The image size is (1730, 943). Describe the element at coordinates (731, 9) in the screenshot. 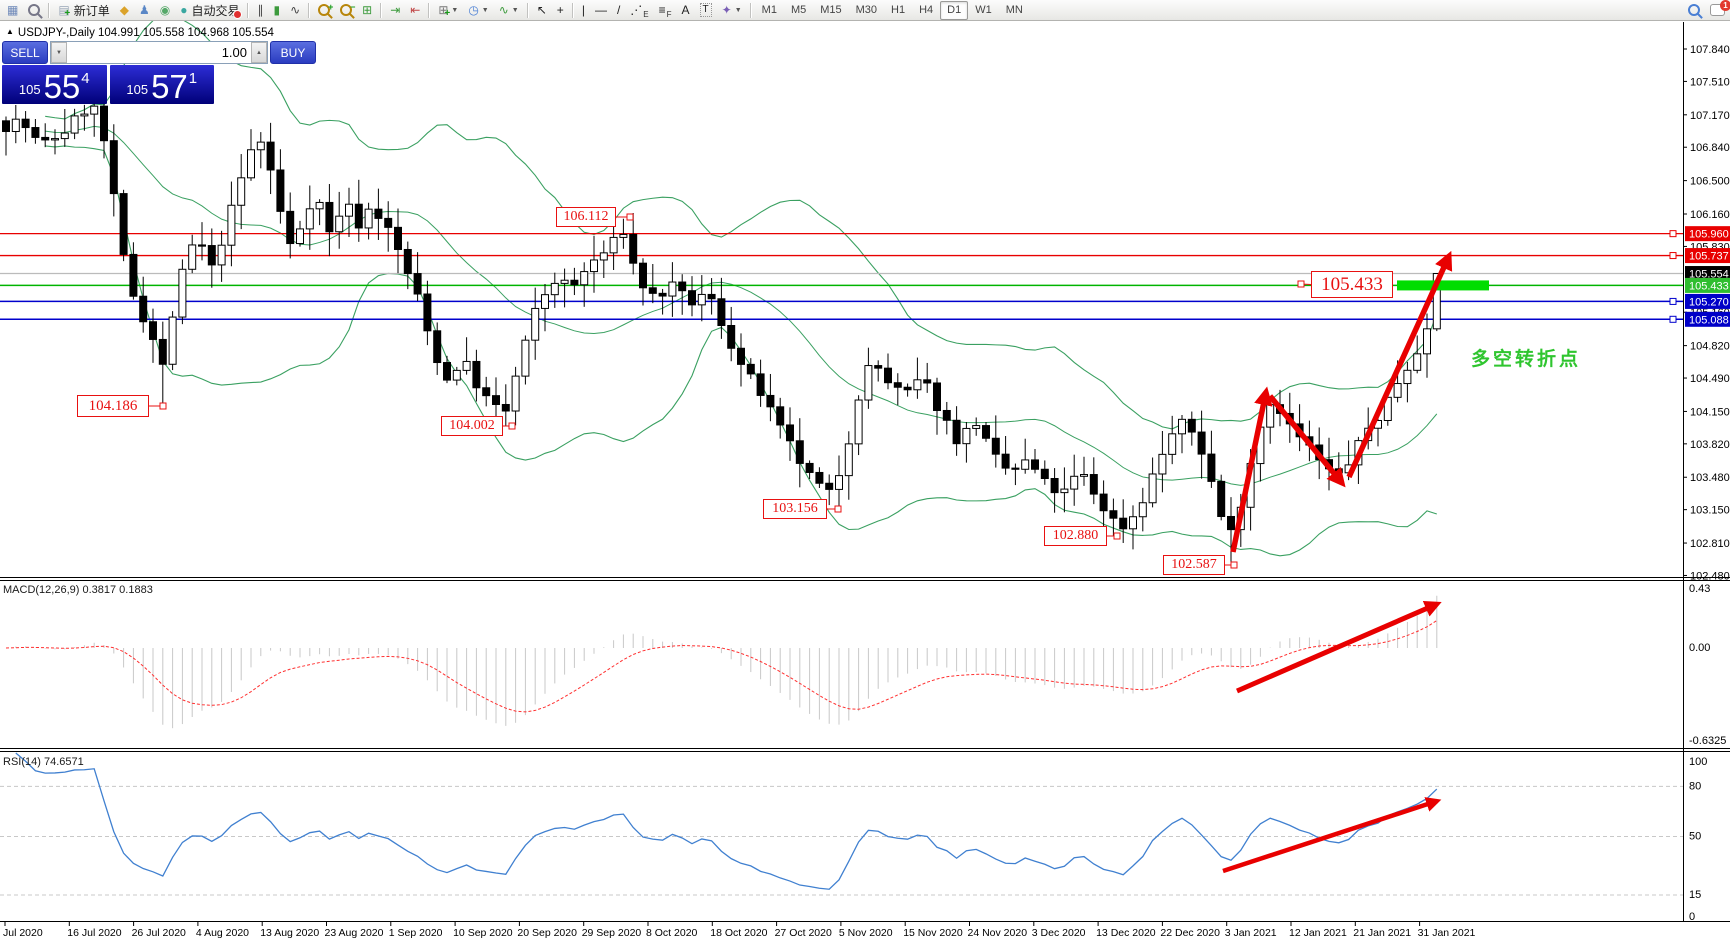

I see `arrows-icon: ✦ ▼` at that location.